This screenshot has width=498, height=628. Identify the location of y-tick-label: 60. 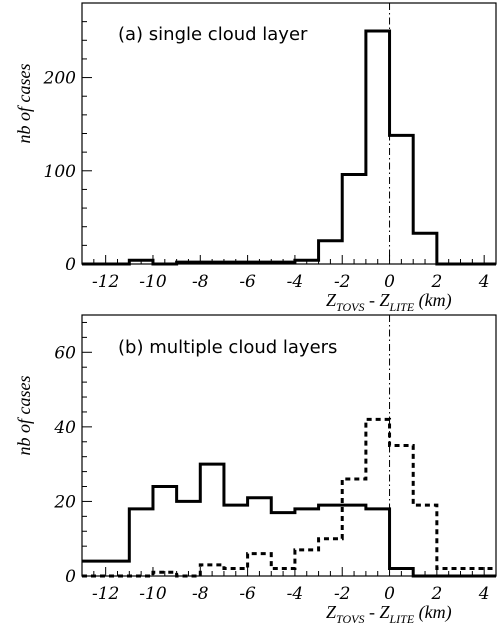
(65, 353).